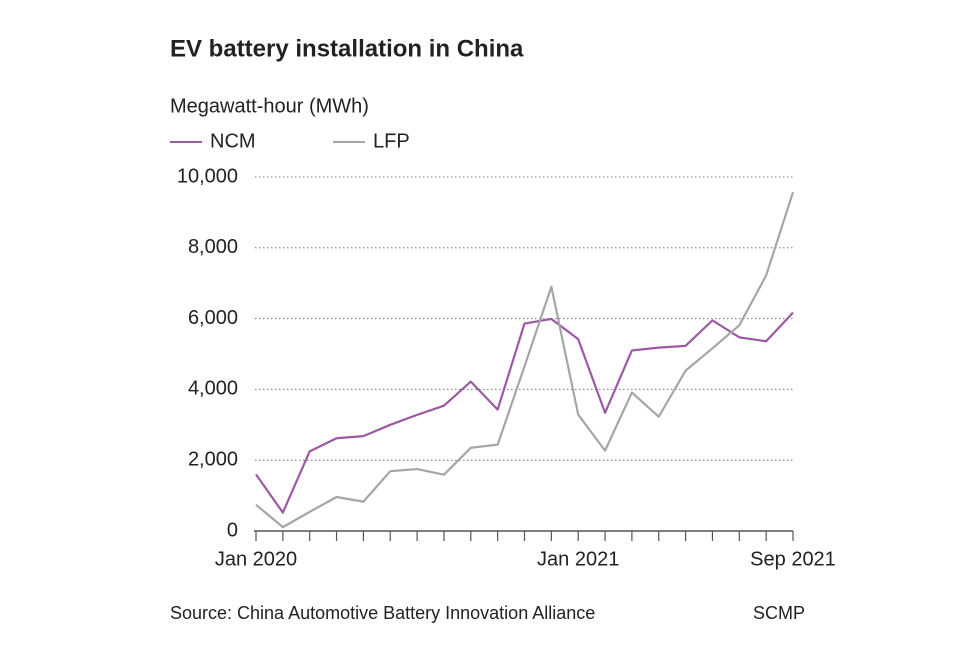 The image size is (972, 663). I want to click on y-tick-label: 6,000, so click(213, 318).